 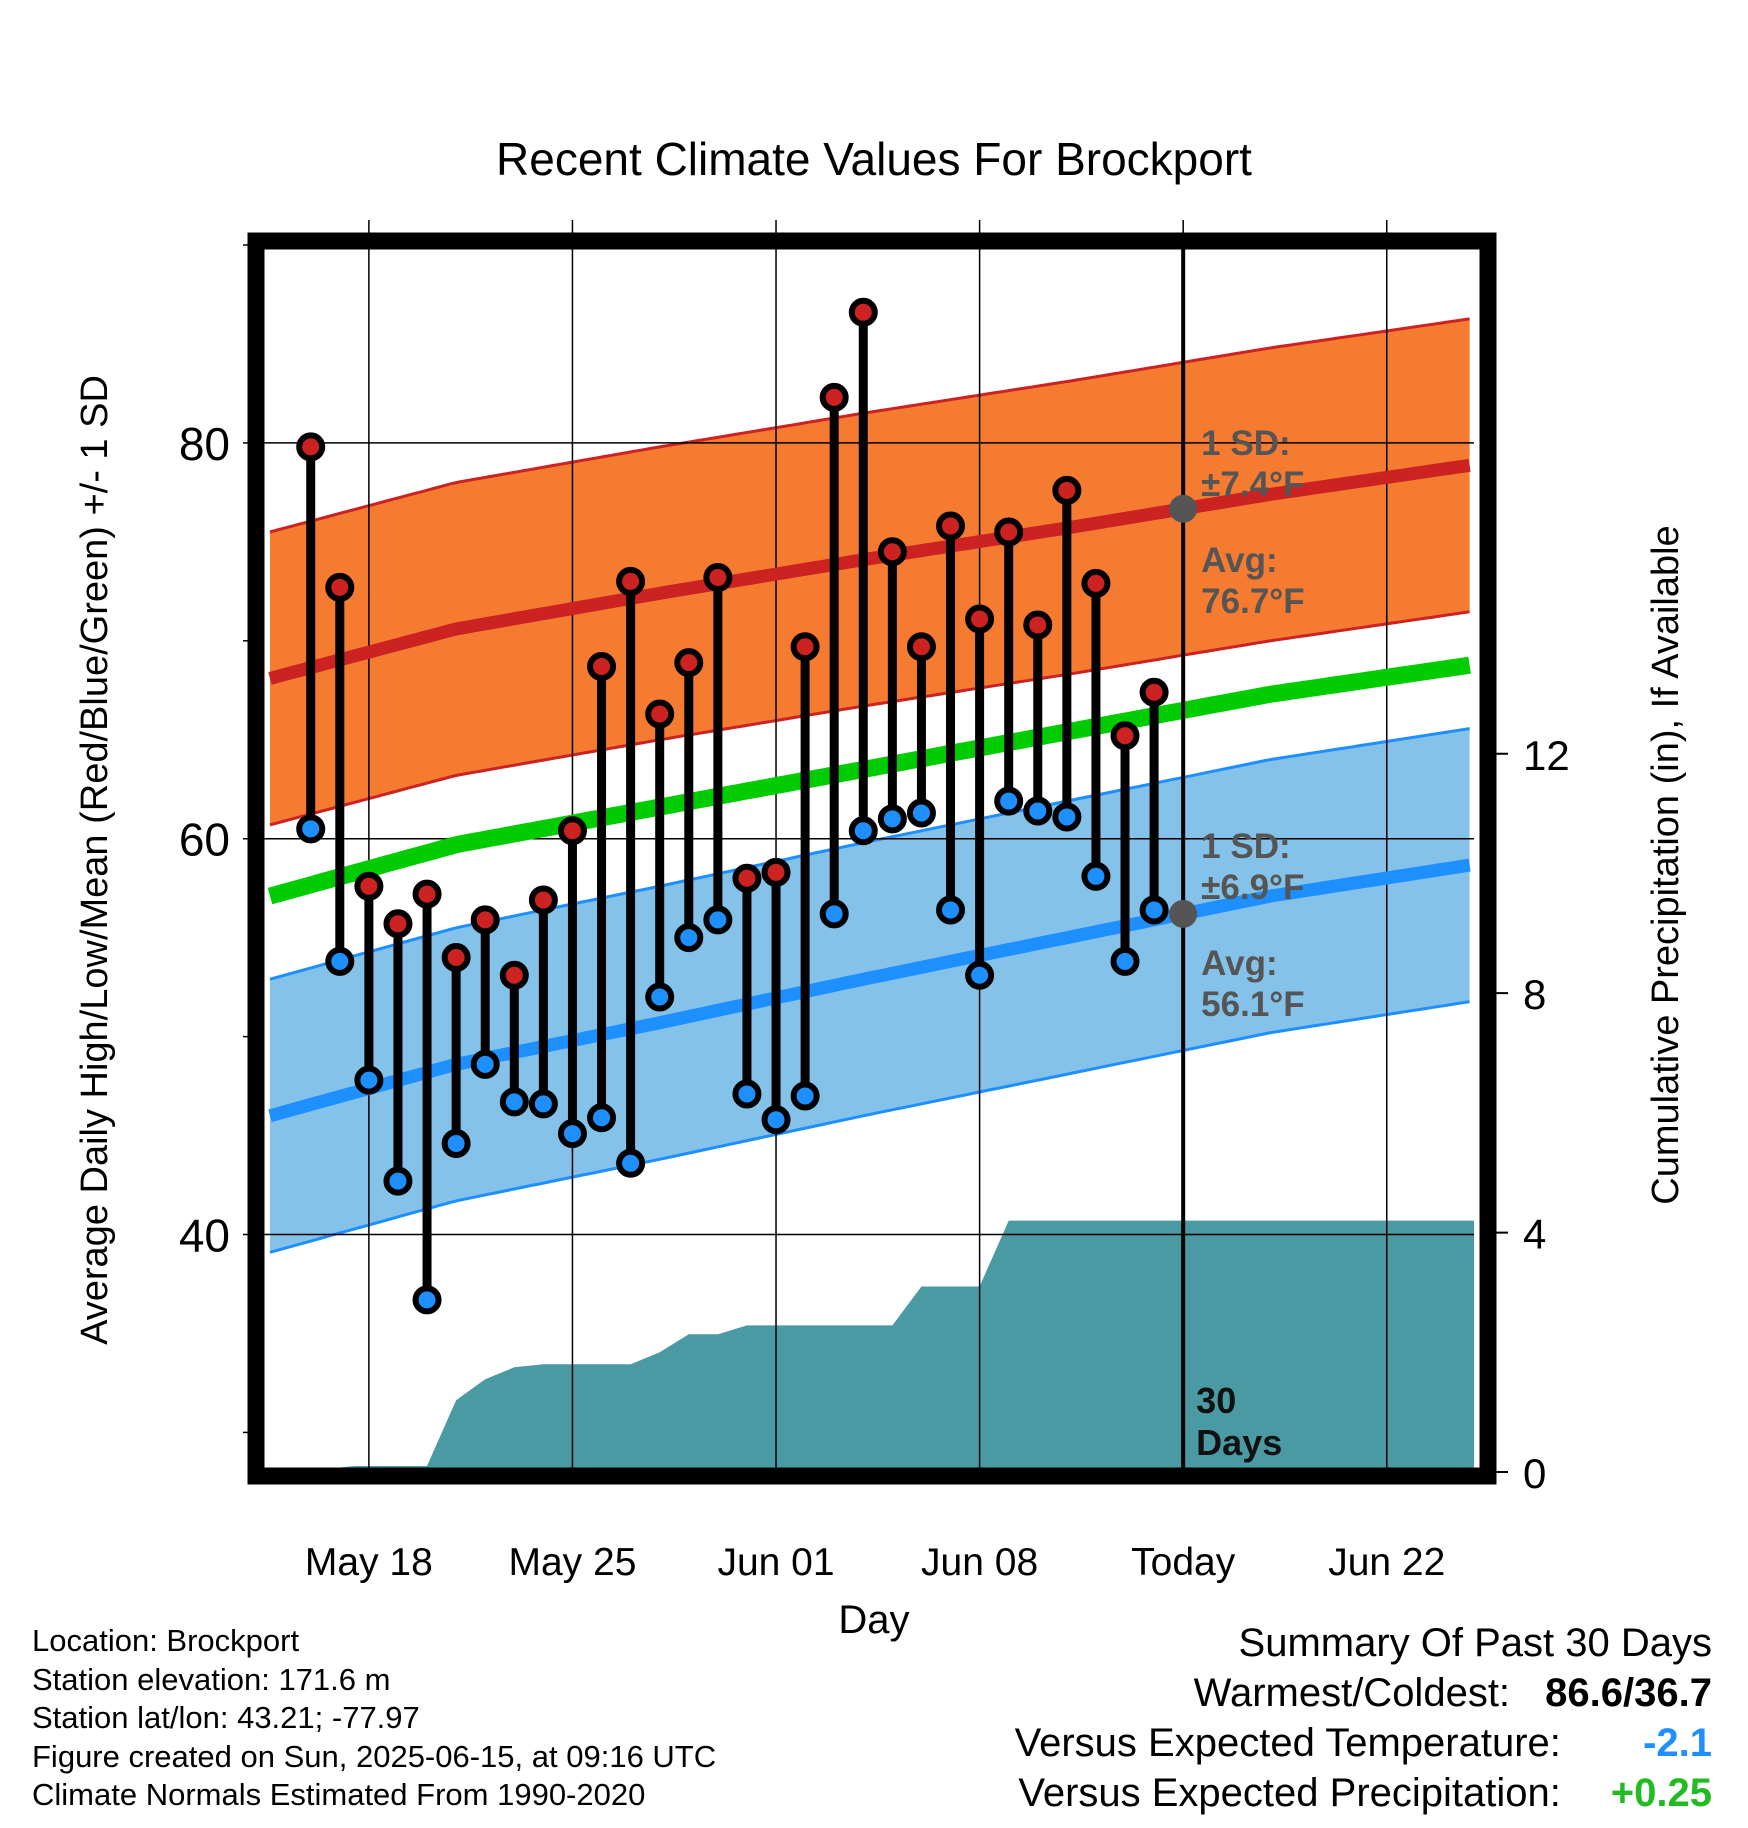 I want to click on high-avg-label: Avg:, so click(x=1239, y=560).